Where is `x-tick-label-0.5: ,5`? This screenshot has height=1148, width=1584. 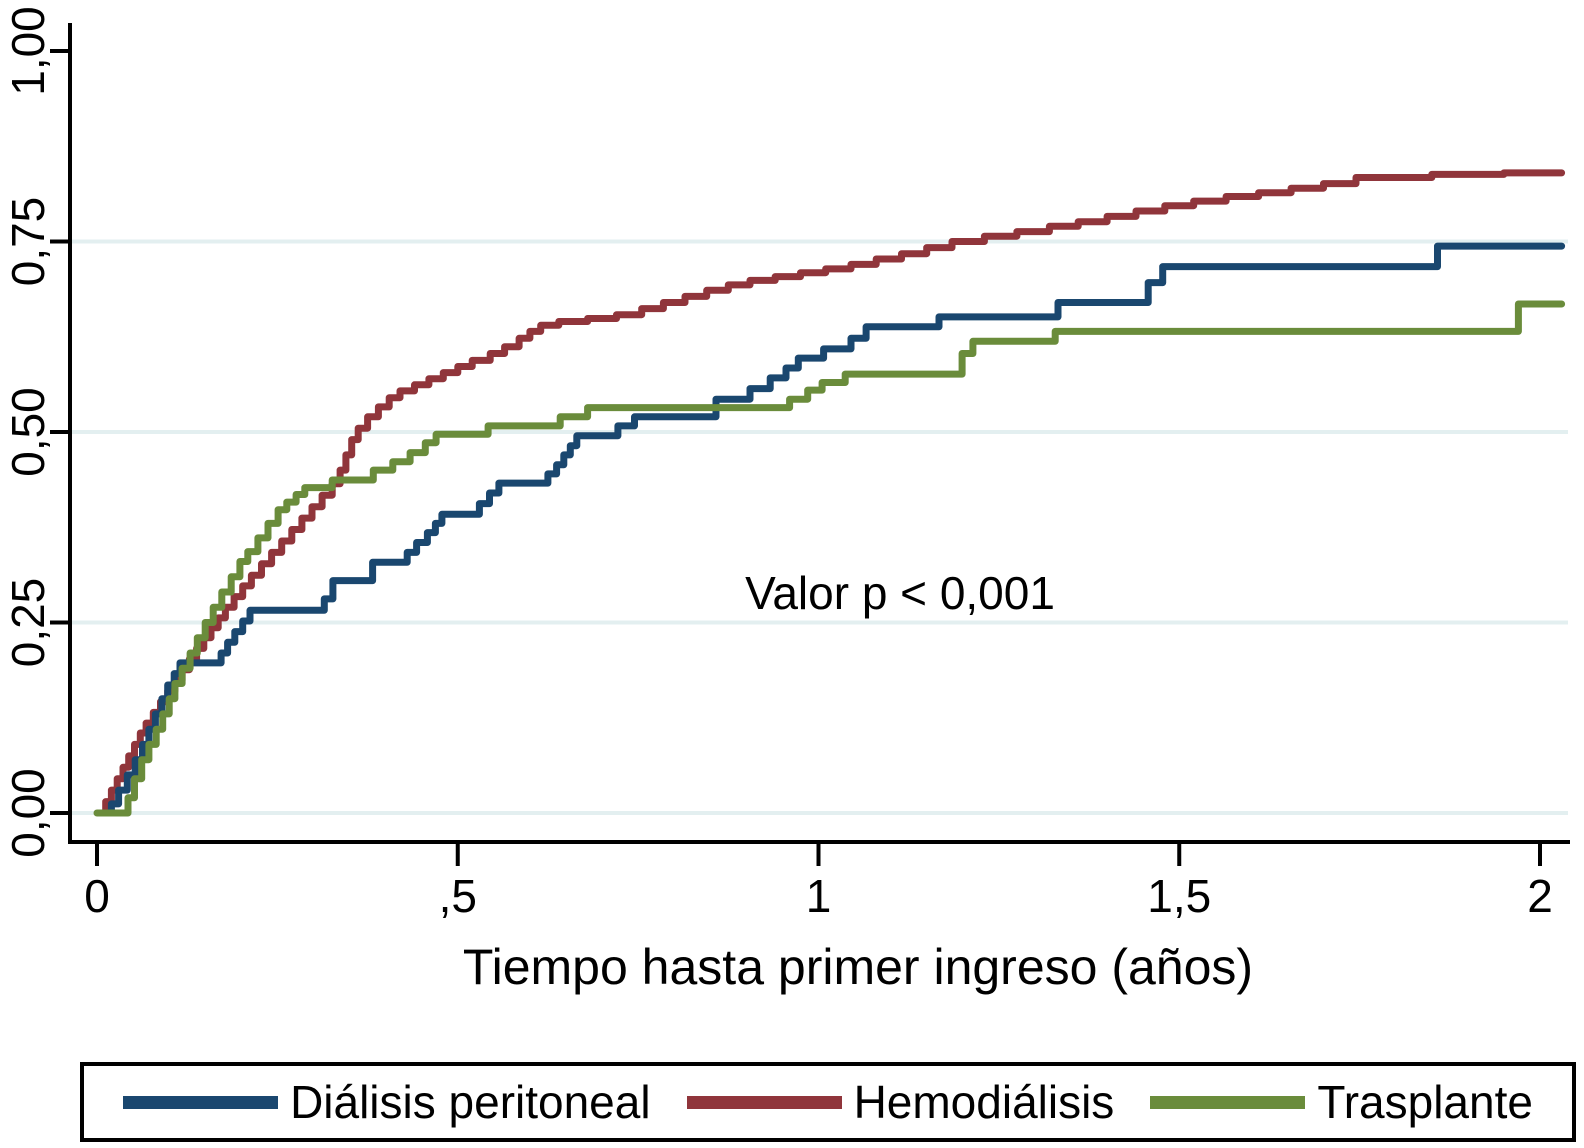
x-tick-label-0.5: ,5 is located at coordinates (458, 896).